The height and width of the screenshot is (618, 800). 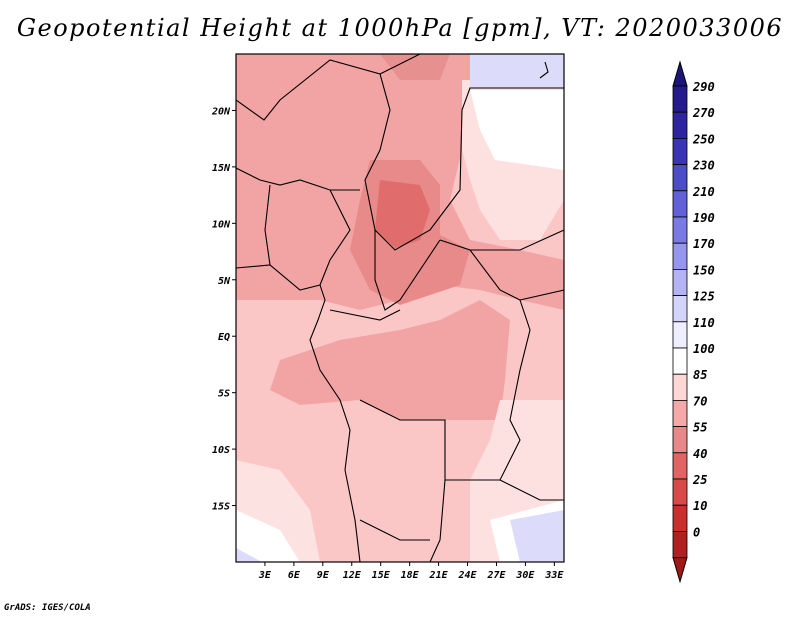 What do you see at coordinates (47, 608) in the screenshot?
I see `grads-credit: GrADS: IGES/COLA` at bounding box center [47, 608].